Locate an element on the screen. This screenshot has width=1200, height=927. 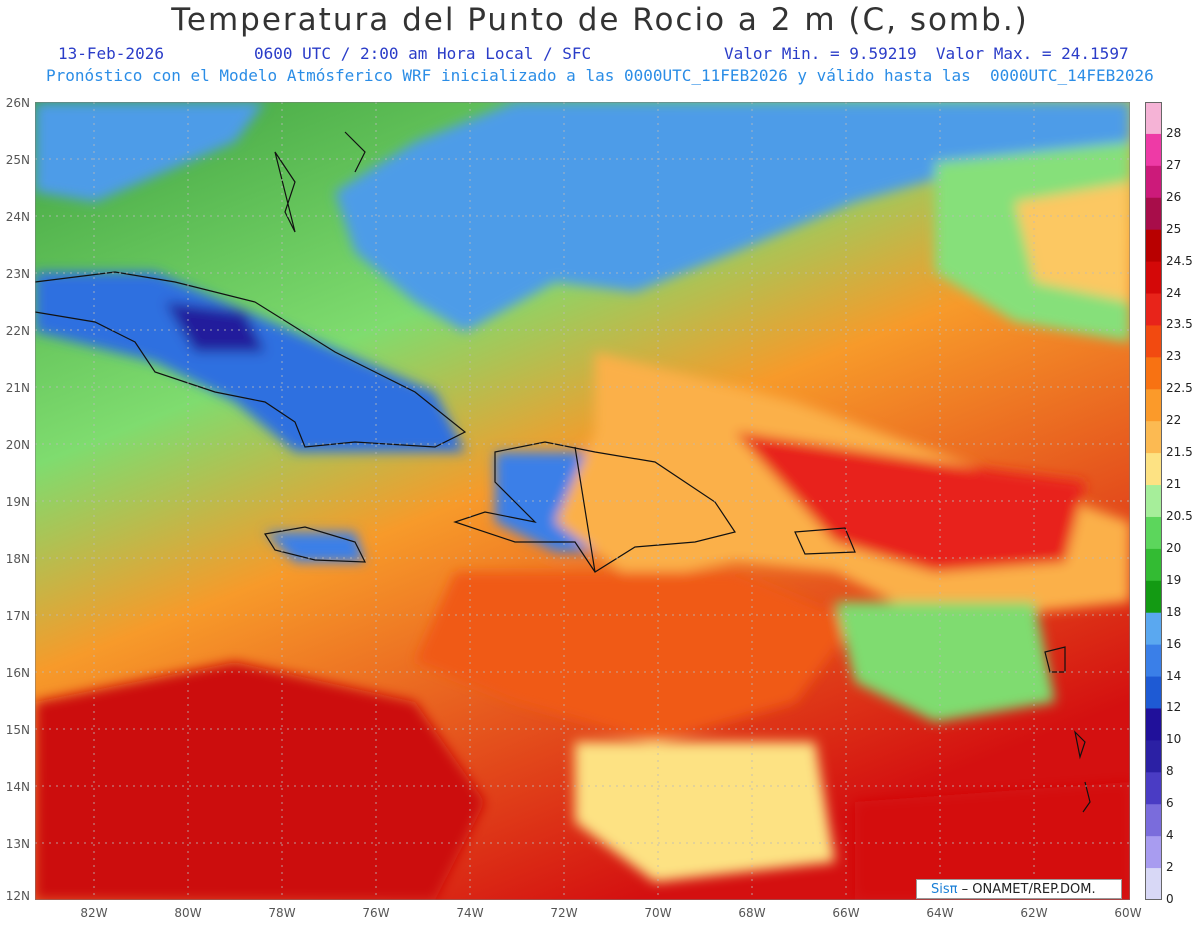
colorbar-label: 14 is located at coordinates (1174, 675).